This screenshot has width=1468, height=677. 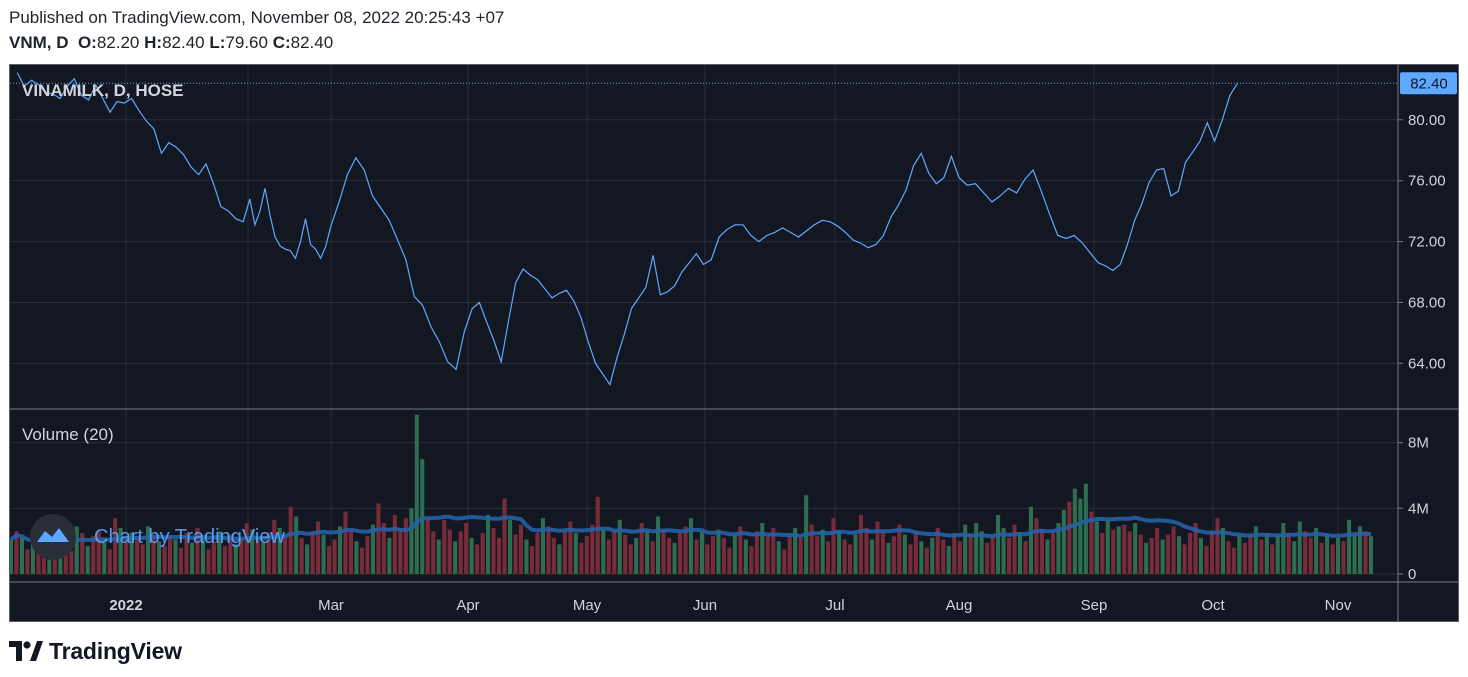 I want to click on low-value: 79.60, so click(x=246, y=42).